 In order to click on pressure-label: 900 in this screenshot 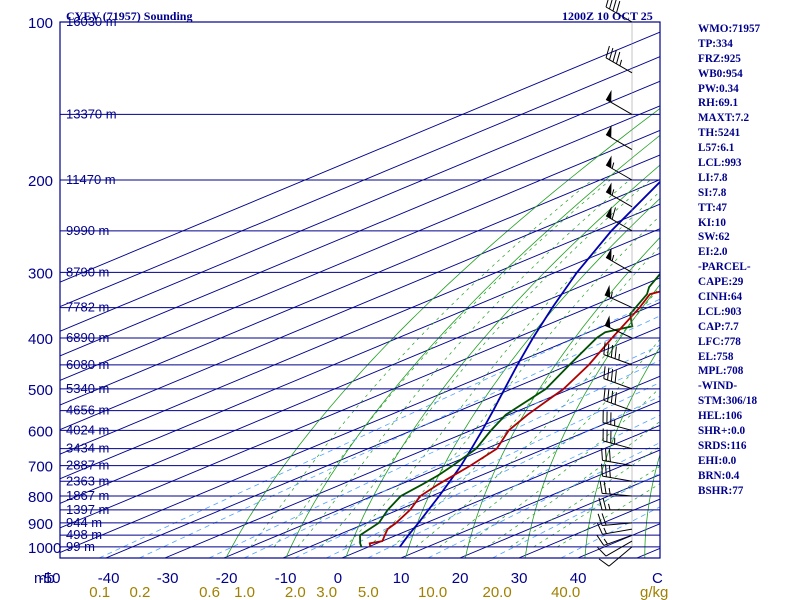, I will do `click(40, 524)`.